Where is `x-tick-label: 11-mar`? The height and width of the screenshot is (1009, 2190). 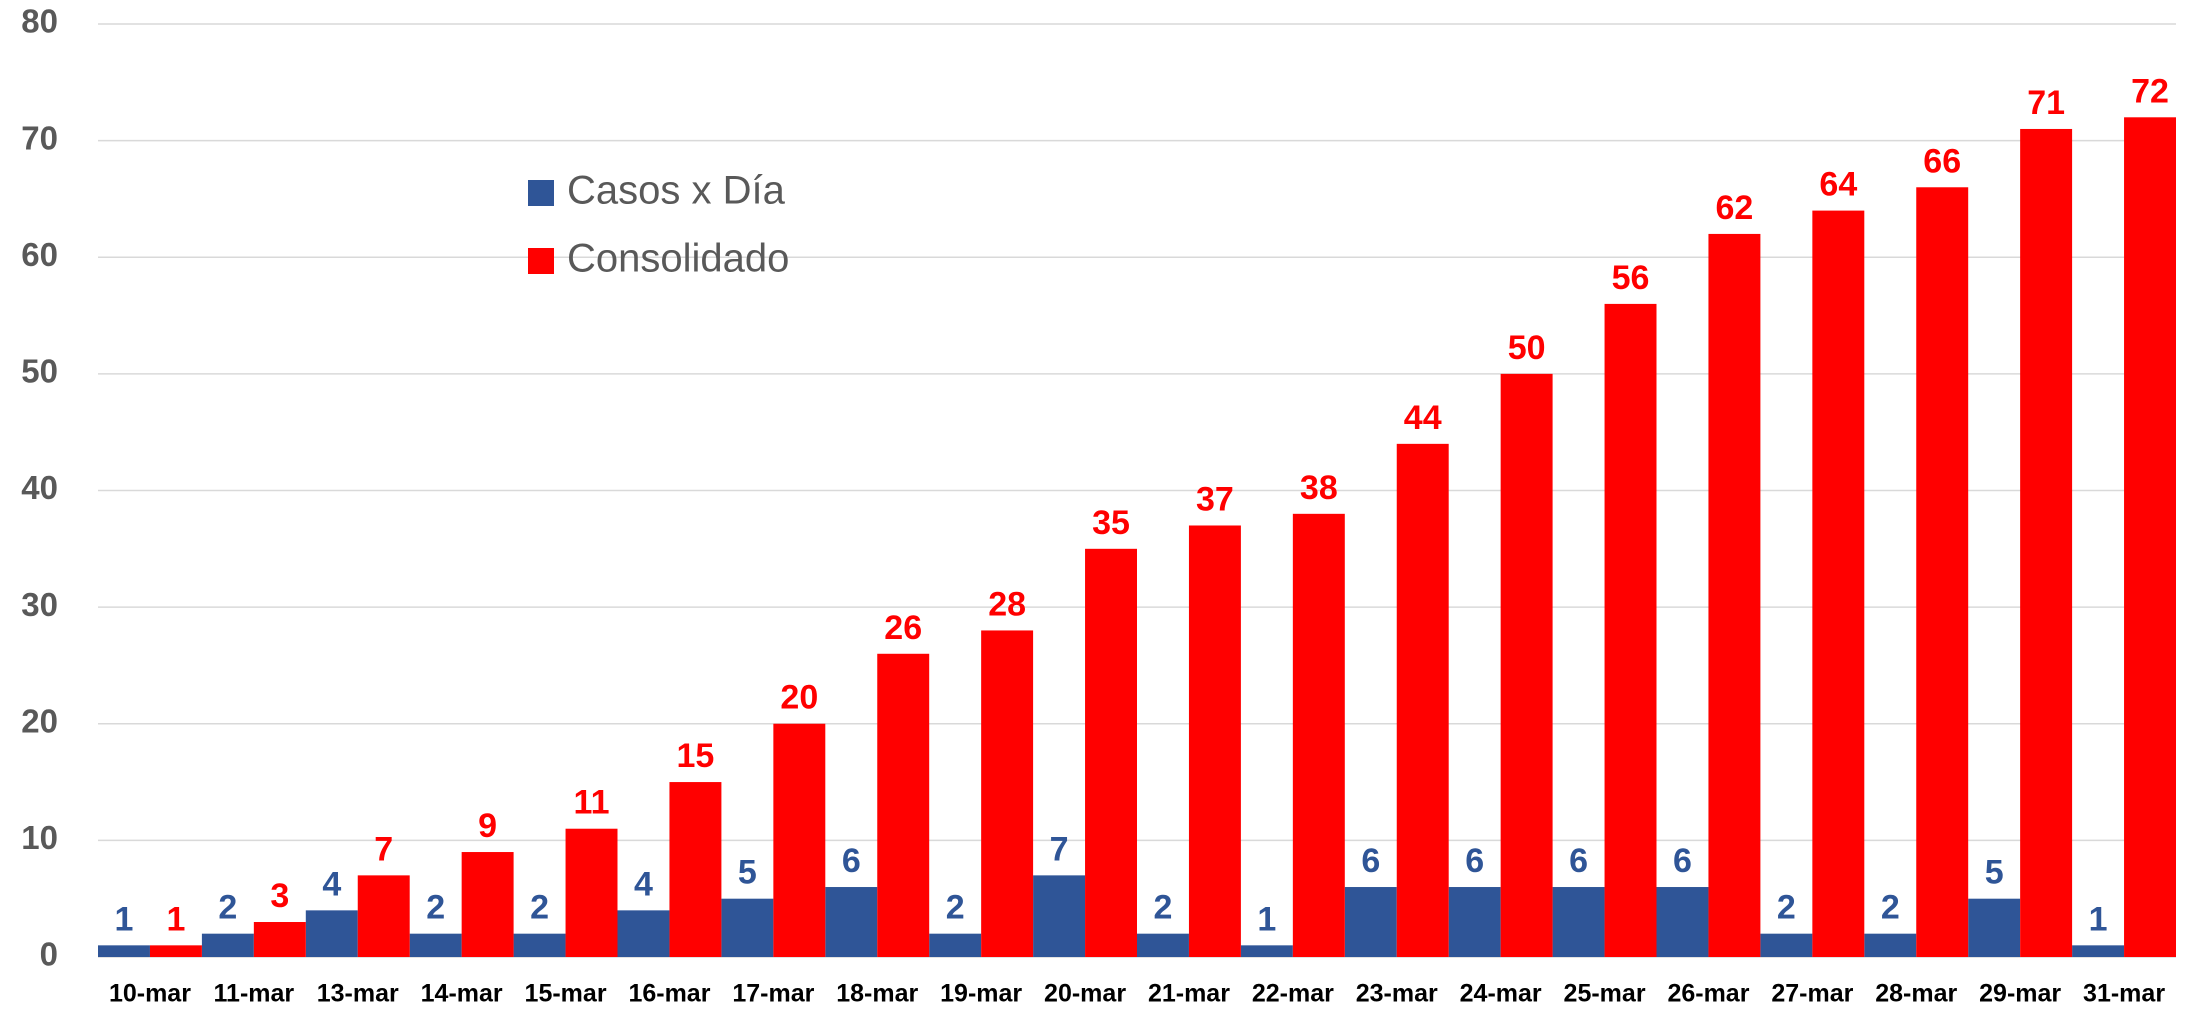
x-tick-label: 11-mar is located at coordinates (254, 994).